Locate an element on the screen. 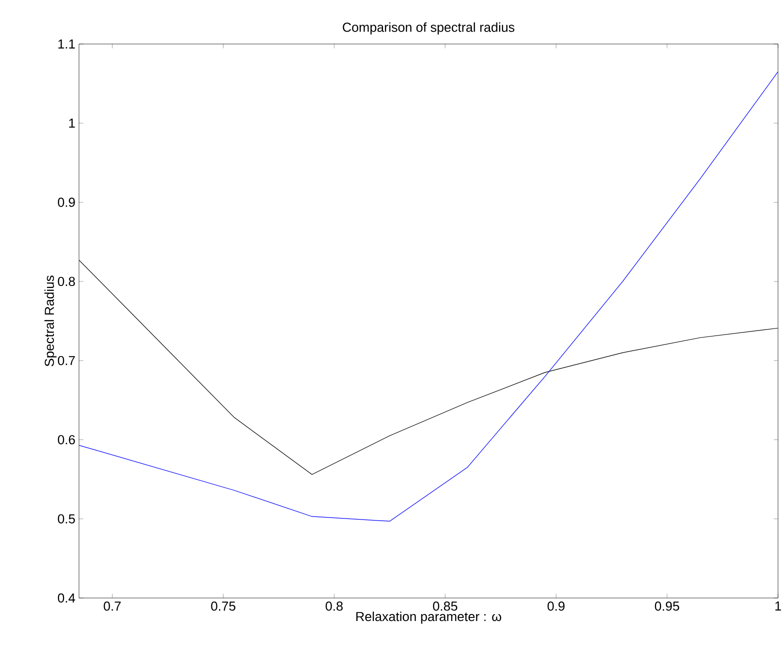  x-tick-label: 0.85 is located at coordinates (445, 606).